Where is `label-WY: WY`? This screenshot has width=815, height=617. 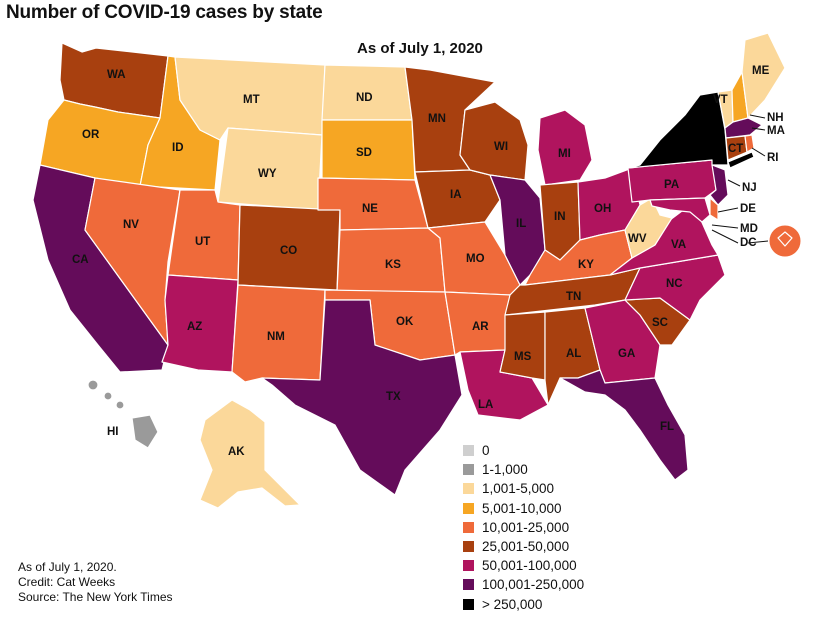 label-WY: WY is located at coordinates (267, 174).